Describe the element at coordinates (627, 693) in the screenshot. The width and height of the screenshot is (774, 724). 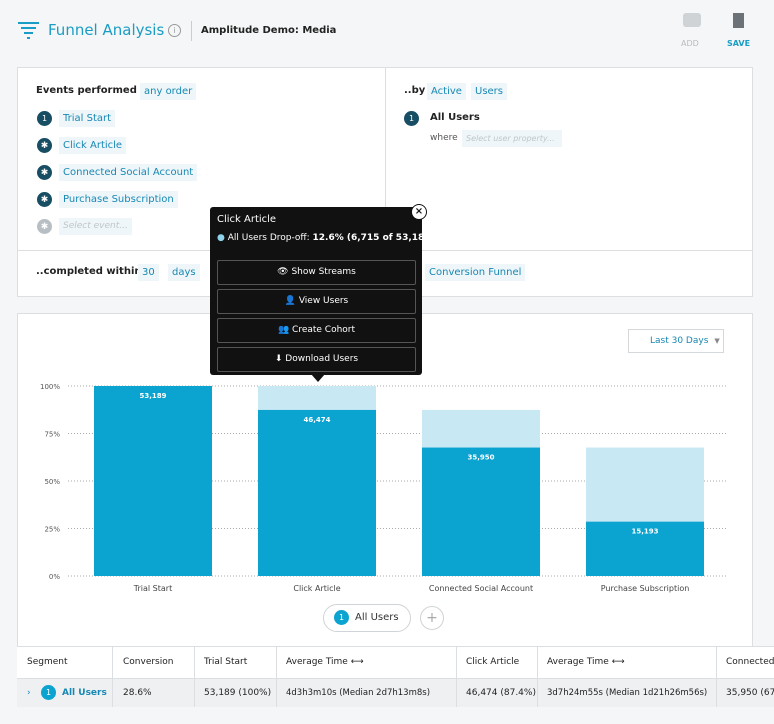
I see `cell: 3d7h24m55s (Median 1d21h26m56s)` at that location.